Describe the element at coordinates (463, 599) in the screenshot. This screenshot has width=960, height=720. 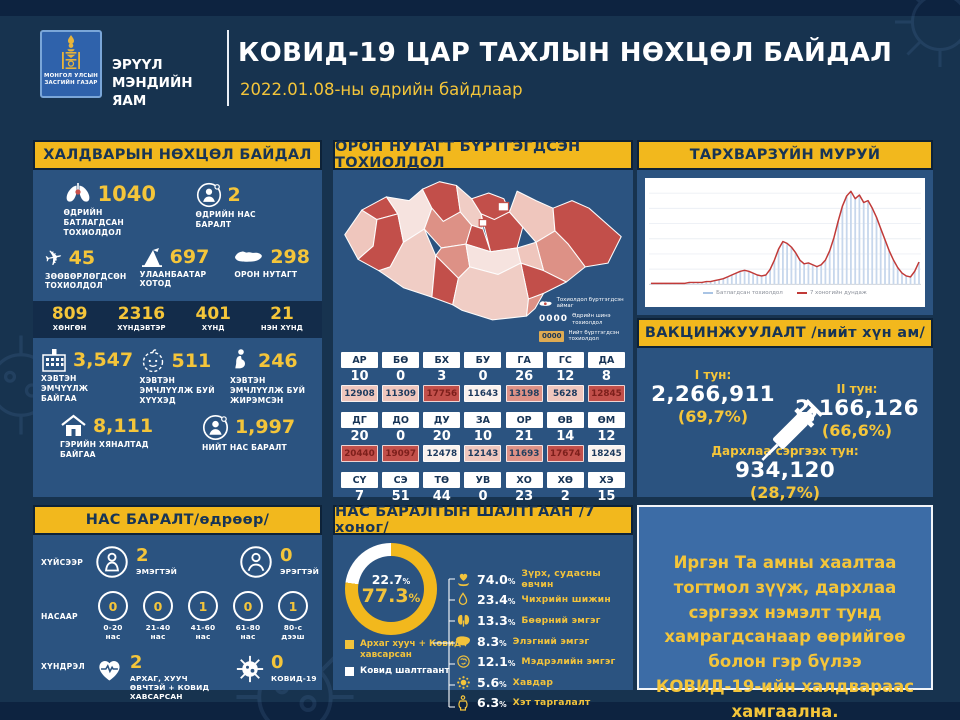
I see `diabetes-drop-icon` at that location.